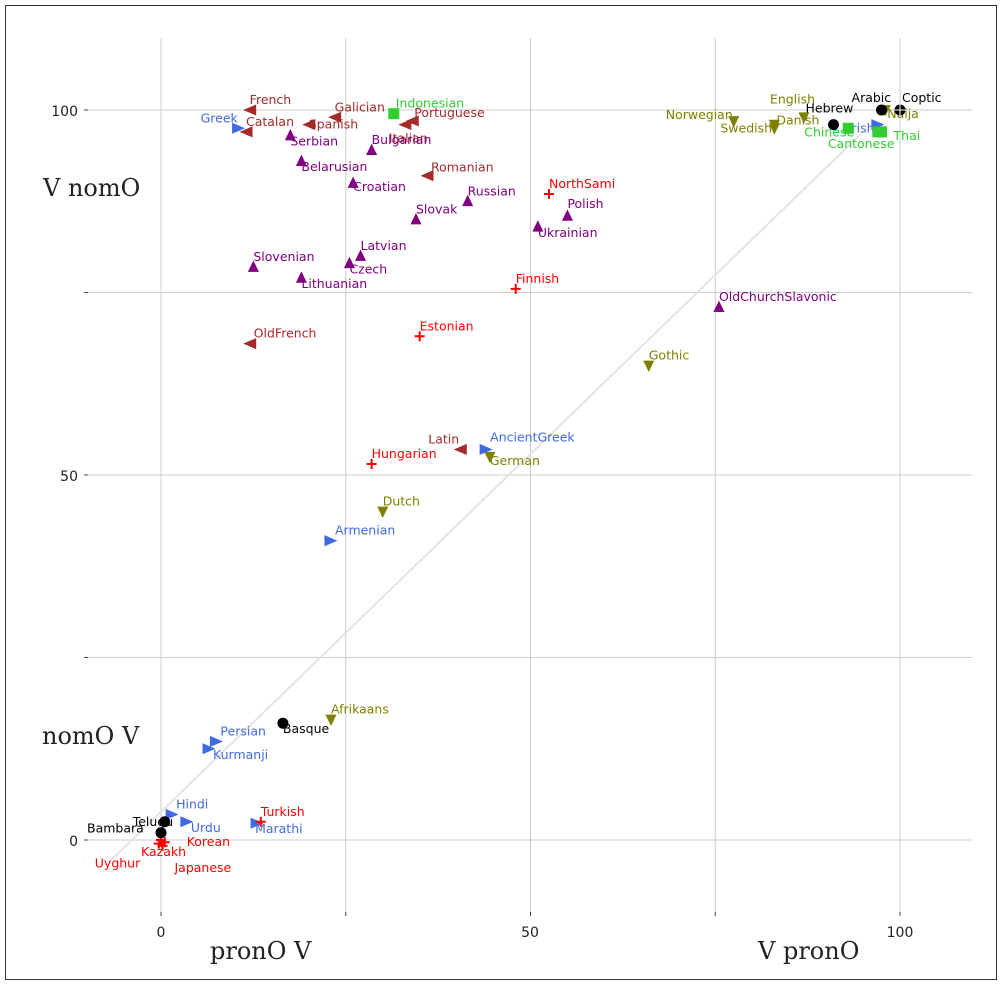  Describe the element at coordinates (239, 128) in the screenshot. I see `marker-greek` at that location.